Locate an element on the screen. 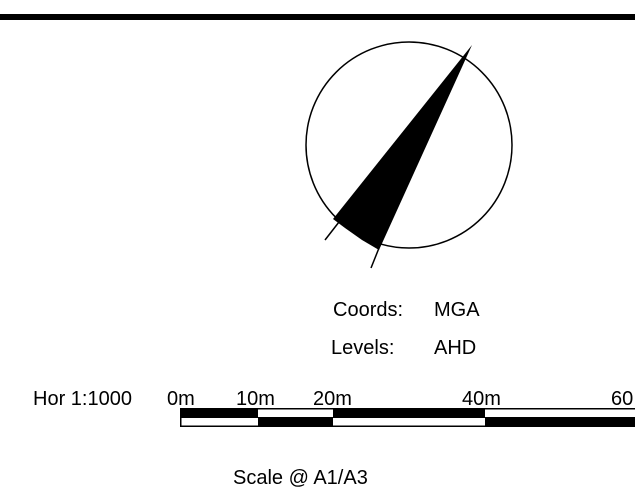  scale-prefix: Hor 1:1000 is located at coordinates (82, 399).